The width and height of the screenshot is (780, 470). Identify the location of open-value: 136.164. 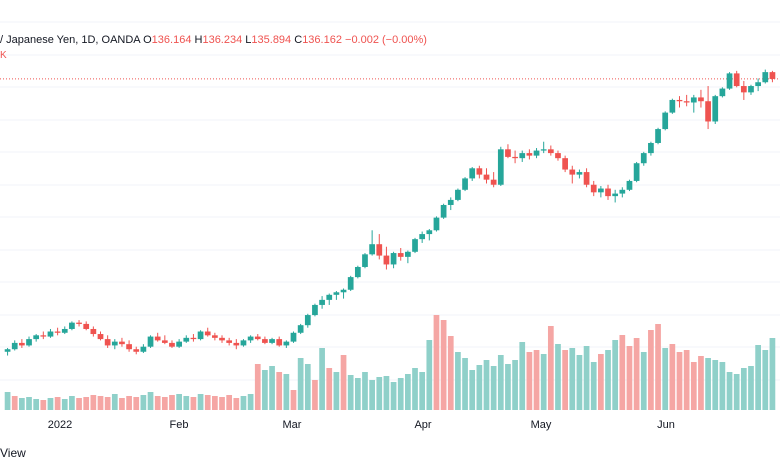
(171, 40).